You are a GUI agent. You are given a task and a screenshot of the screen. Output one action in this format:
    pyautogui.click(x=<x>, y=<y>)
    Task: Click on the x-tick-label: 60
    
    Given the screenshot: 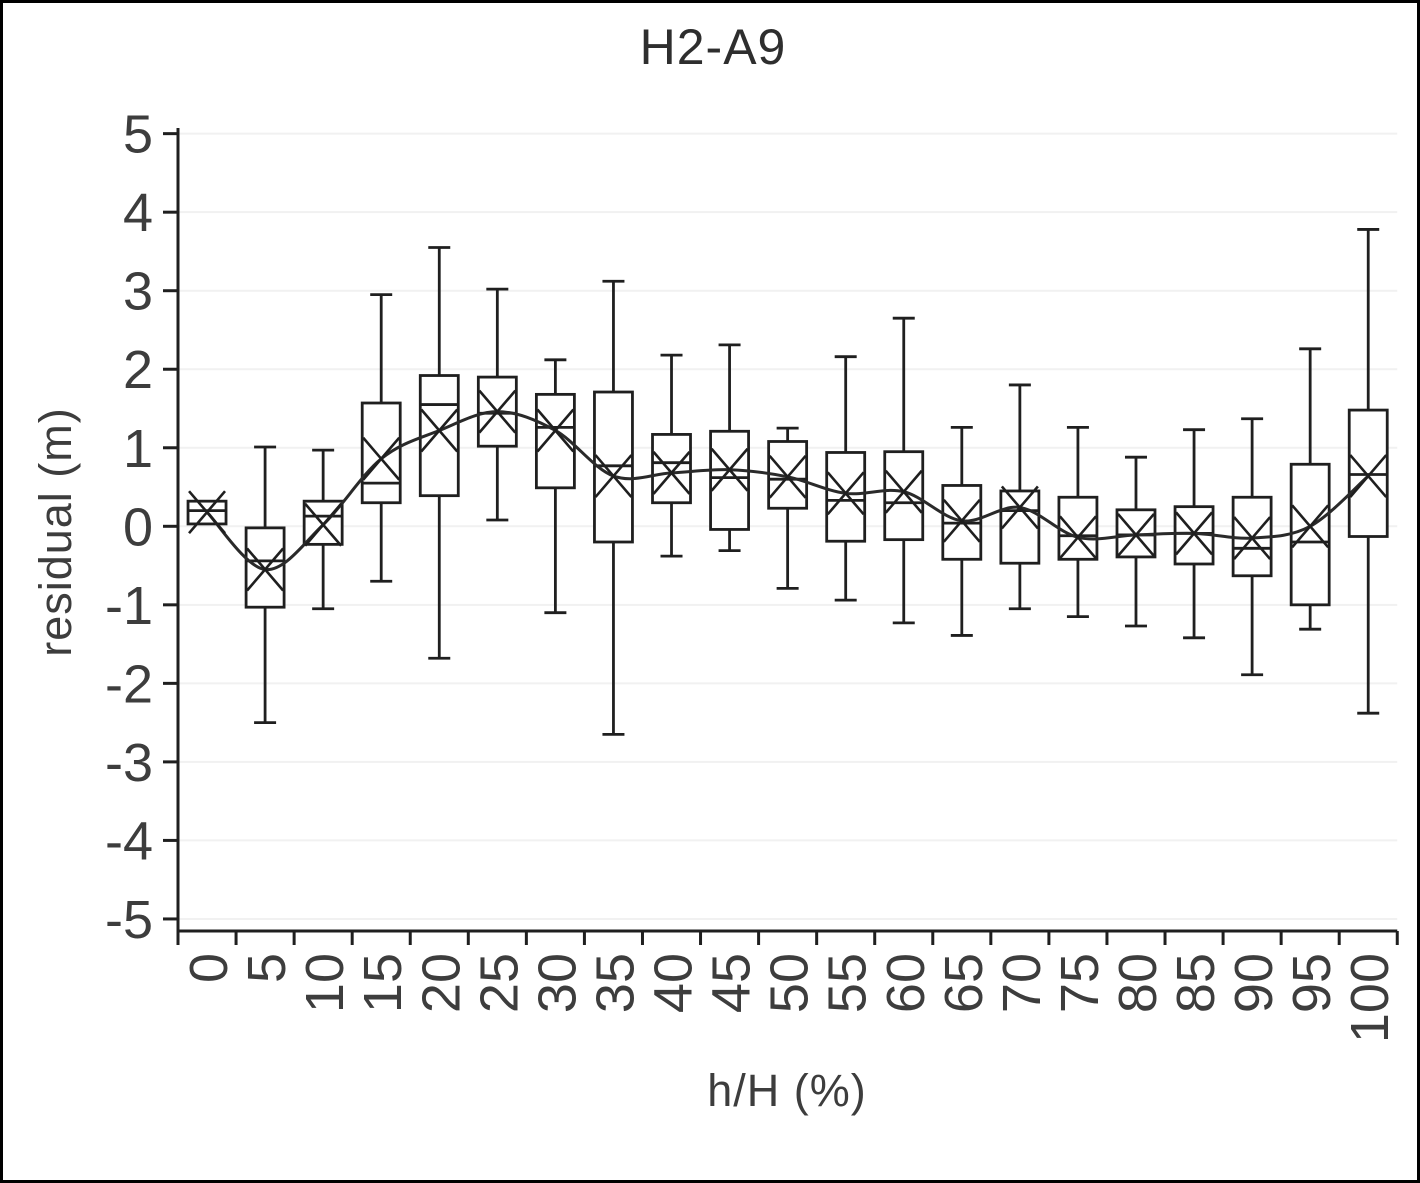 What is the action you would take?
    pyautogui.click(x=906, y=983)
    